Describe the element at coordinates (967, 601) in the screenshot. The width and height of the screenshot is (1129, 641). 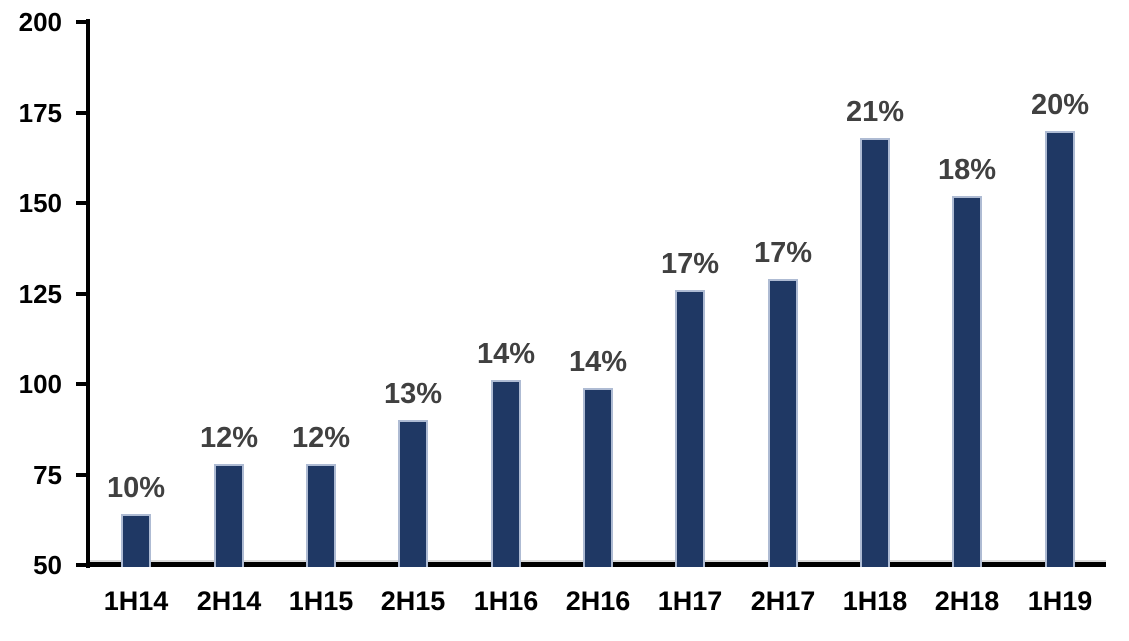
I see `x-axis-category-label: 2H18` at that location.